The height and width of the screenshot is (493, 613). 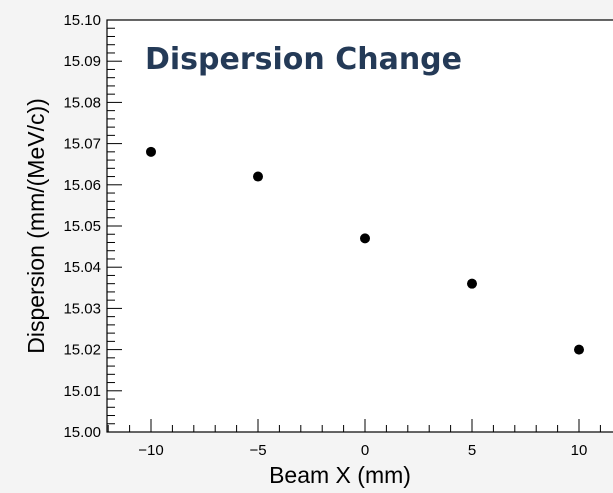 What do you see at coordinates (362, 439) in the screenshot?
I see `x-axis: −10 −5 0 5 10` at bounding box center [362, 439].